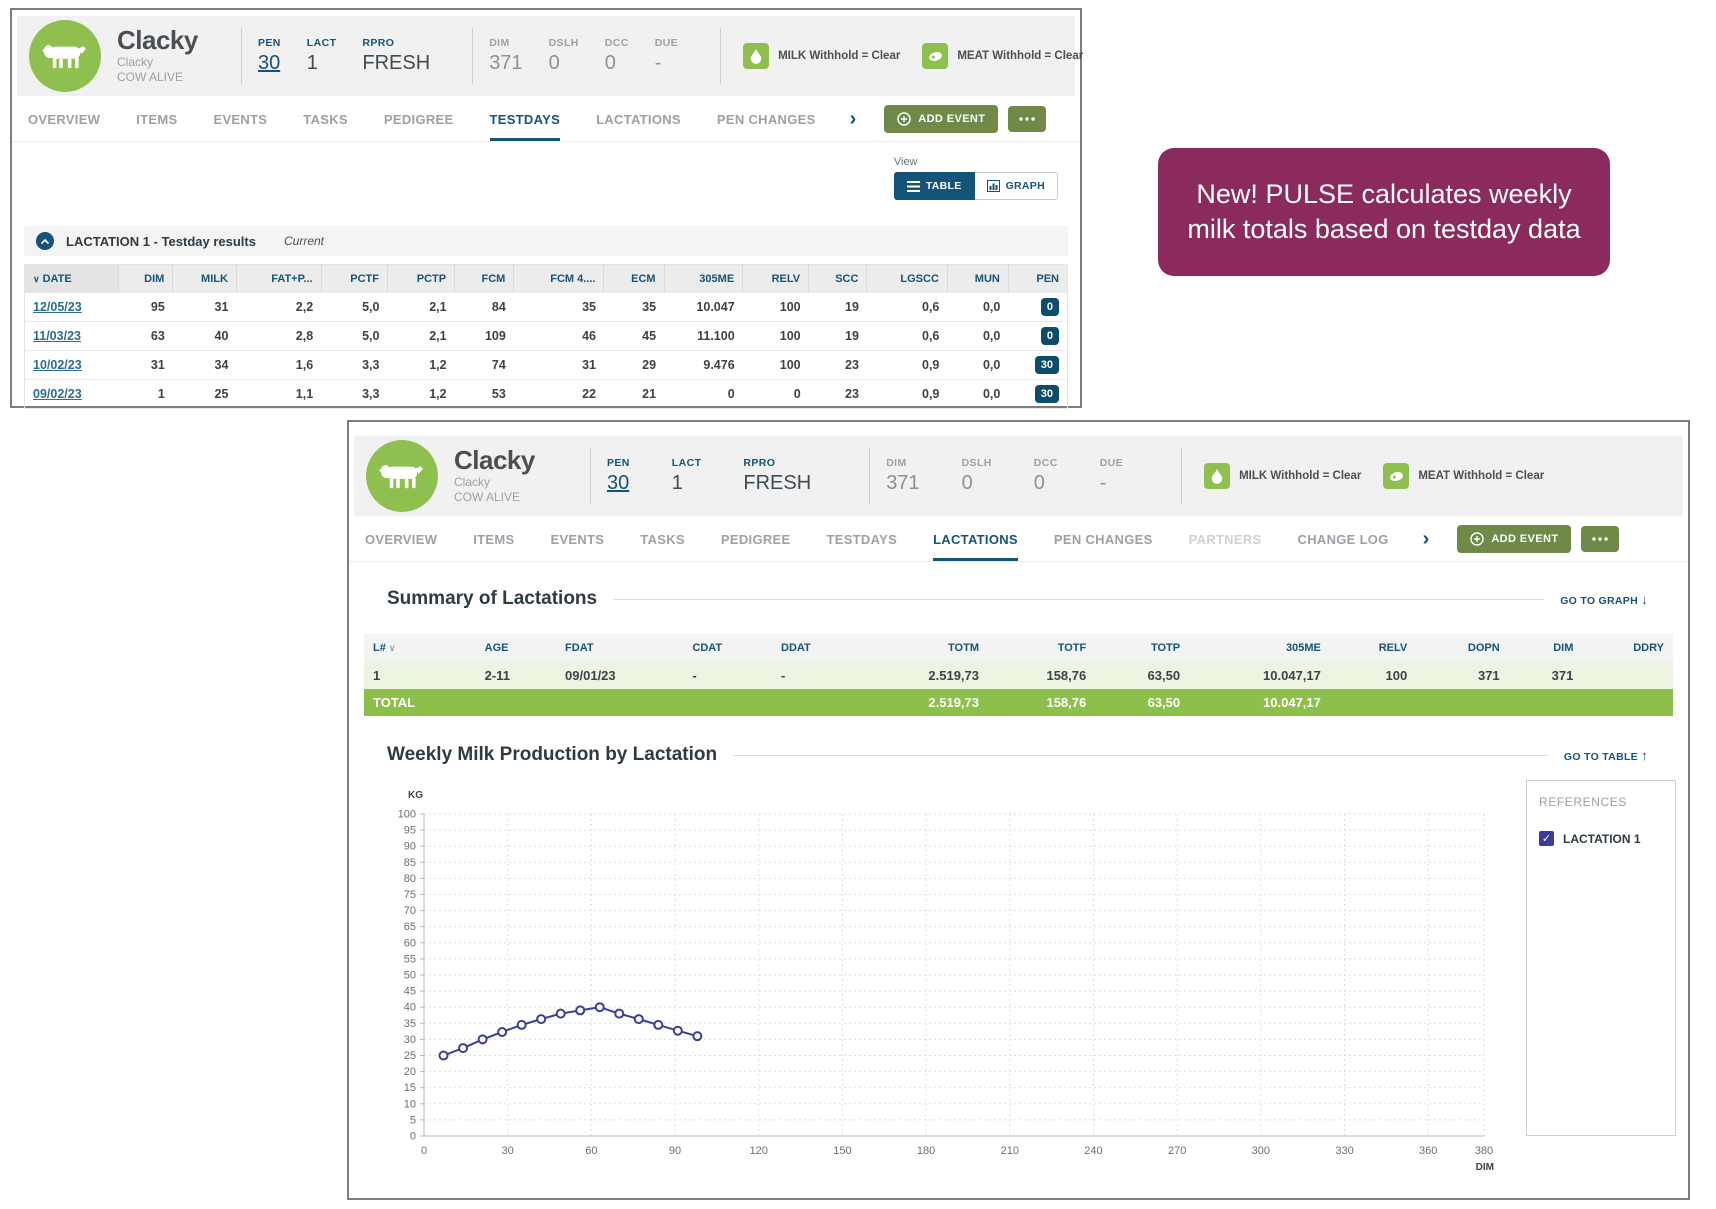 This screenshot has width=1716, height=1209. What do you see at coordinates (1627, 648) in the screenshot?
I see `column-header-ddry: DDRY` at bounding box center [1627, 648].